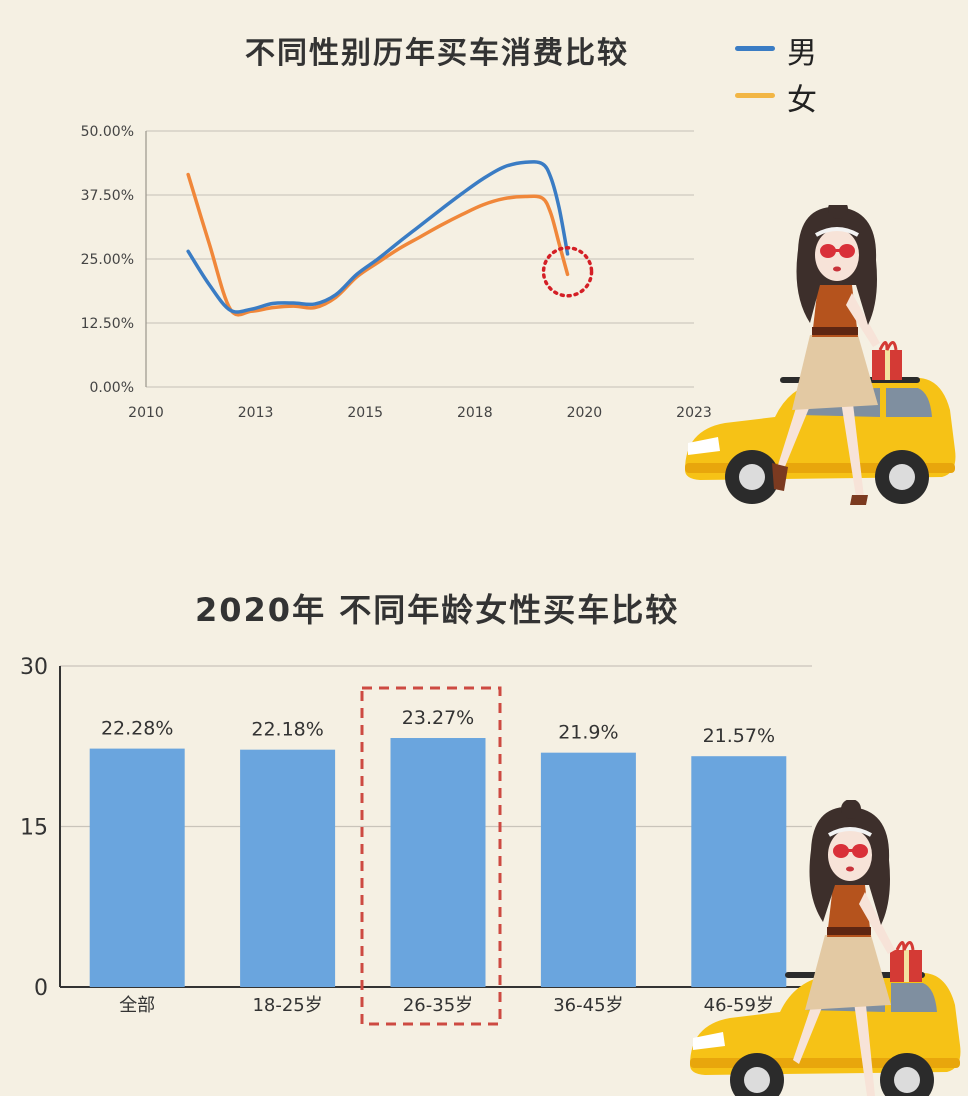  Describe the element at coordinates (785, 96) in the screenshot. I see `legend-item-female: 女` at that location.